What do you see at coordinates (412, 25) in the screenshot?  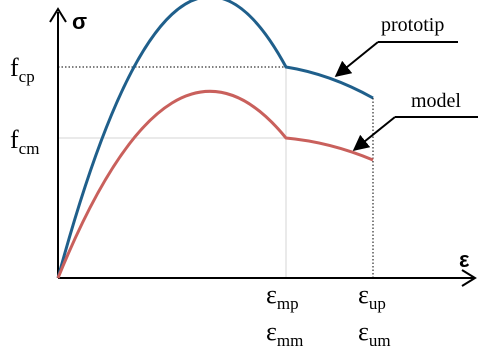 I see `prototype-label: prototip` at bounding box center [412, 25].